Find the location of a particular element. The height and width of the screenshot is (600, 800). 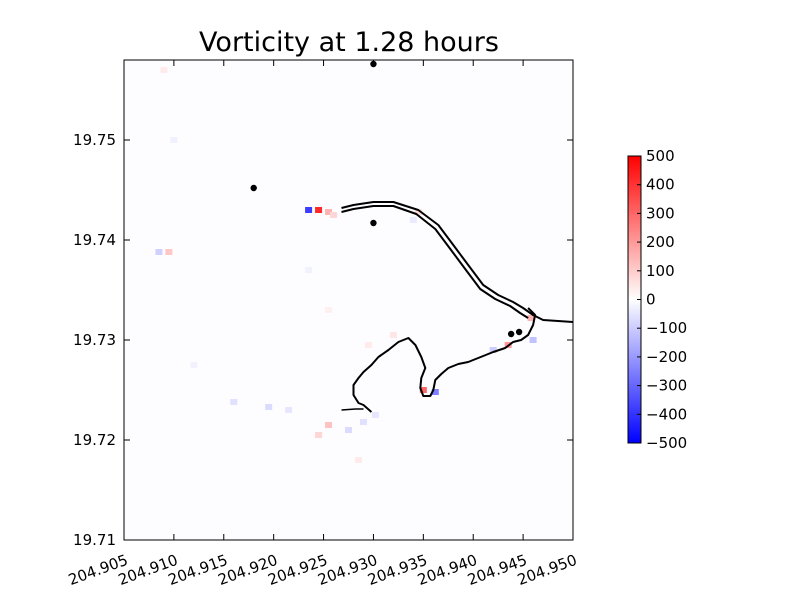

y-tick-label: 19.74 is located at coordinates (94, 240).